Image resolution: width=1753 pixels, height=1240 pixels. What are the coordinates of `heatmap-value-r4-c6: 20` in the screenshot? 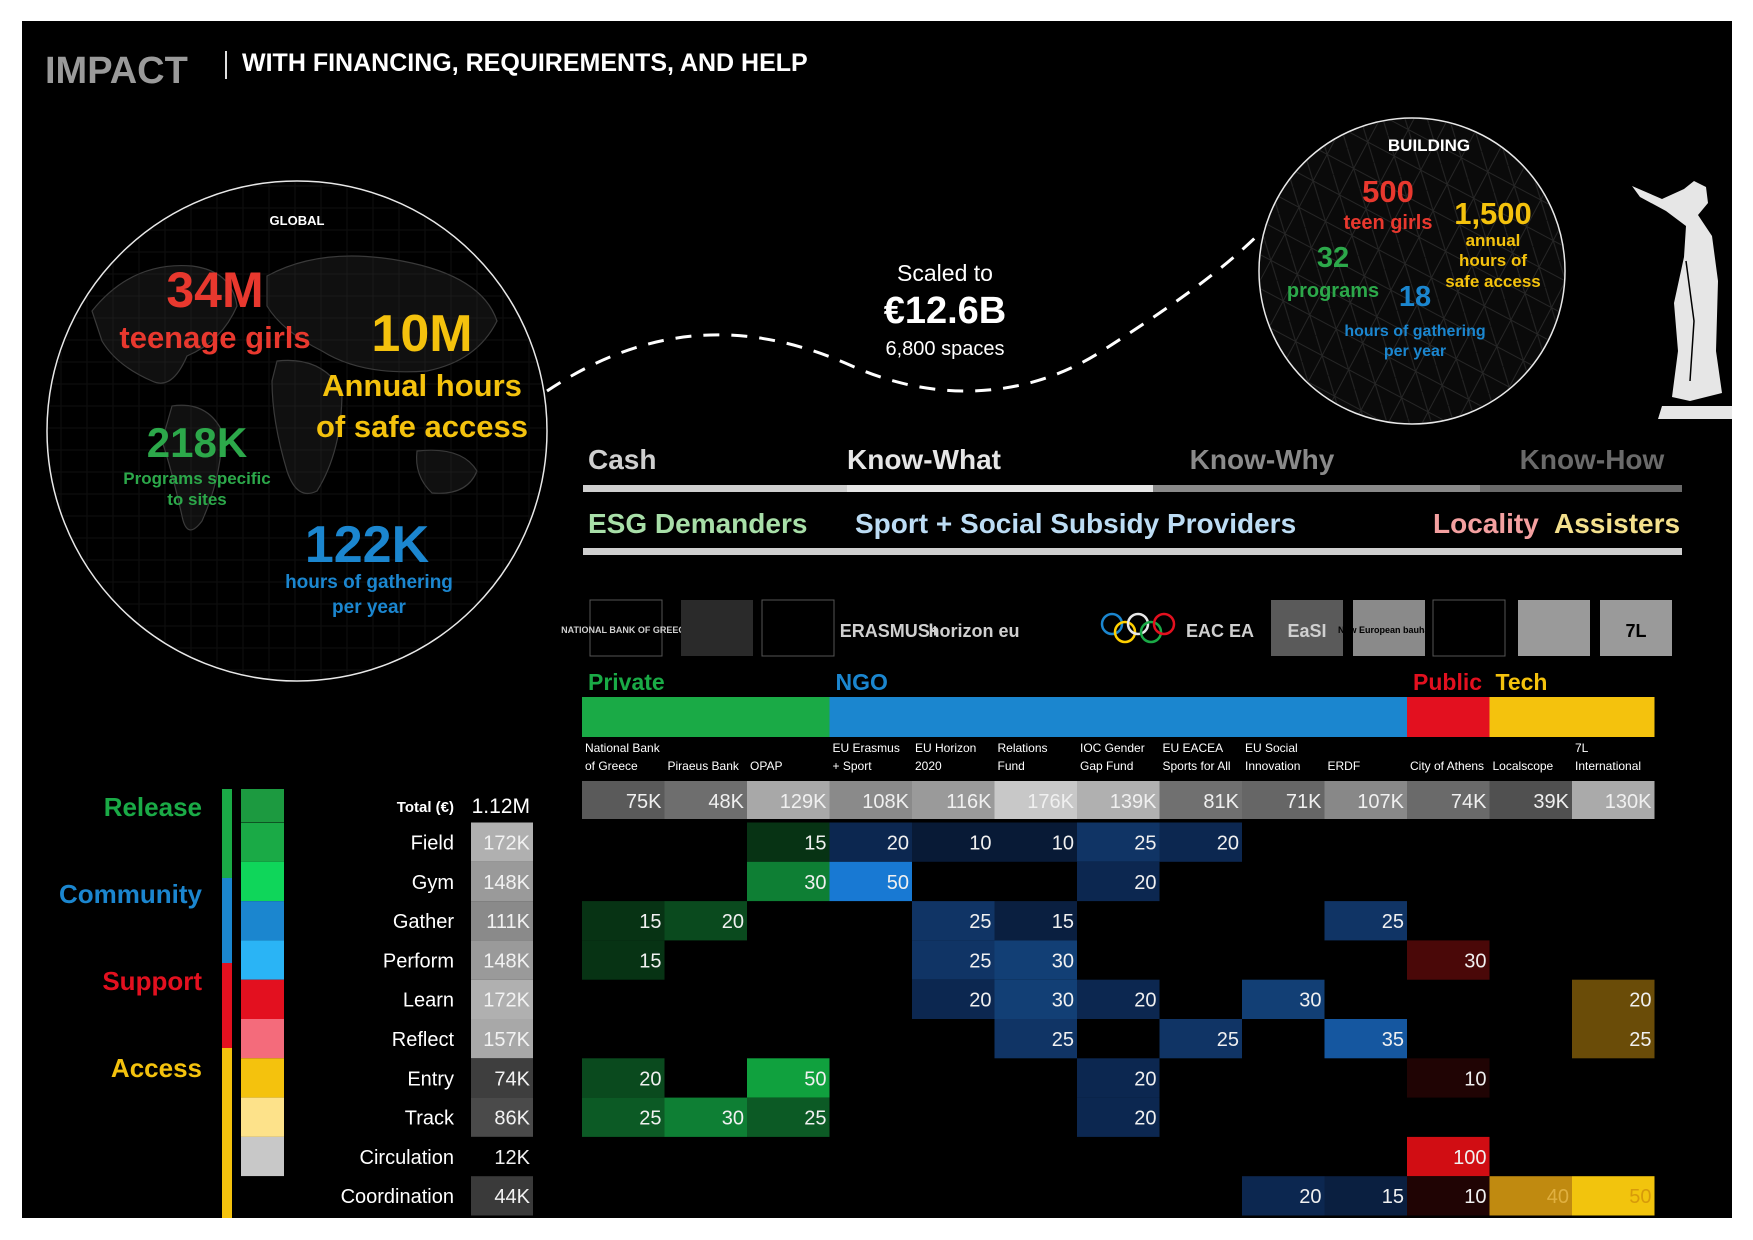 It's located at (1145, 1001).